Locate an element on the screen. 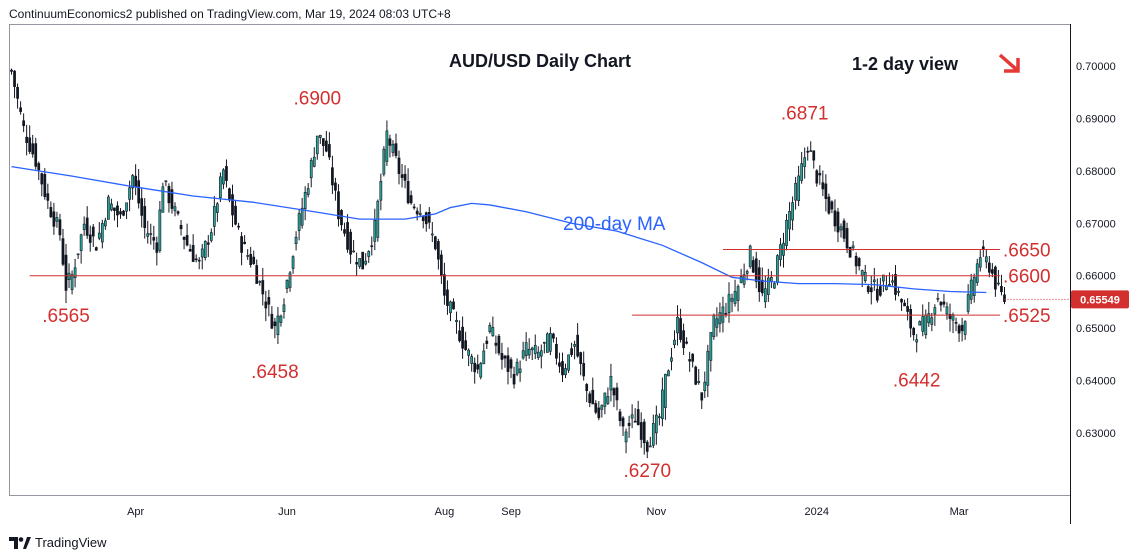  x-tick-label: Jun is located at coordinates (287, 512).